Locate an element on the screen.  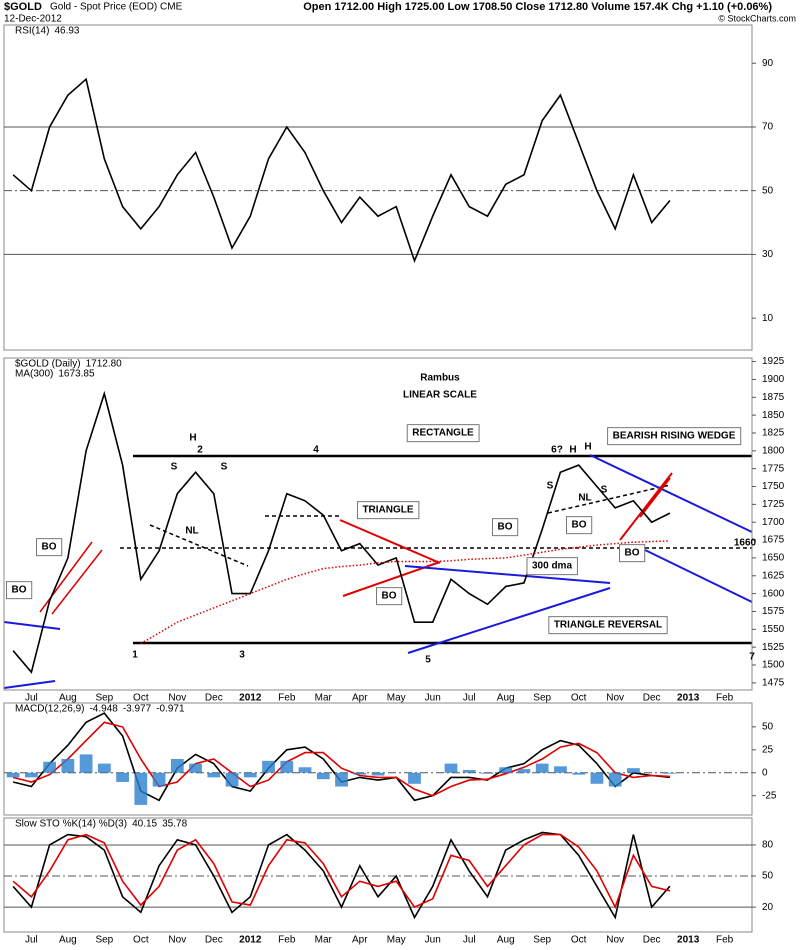
credit: © StockCharts.com is located at coordinates (757, 18).